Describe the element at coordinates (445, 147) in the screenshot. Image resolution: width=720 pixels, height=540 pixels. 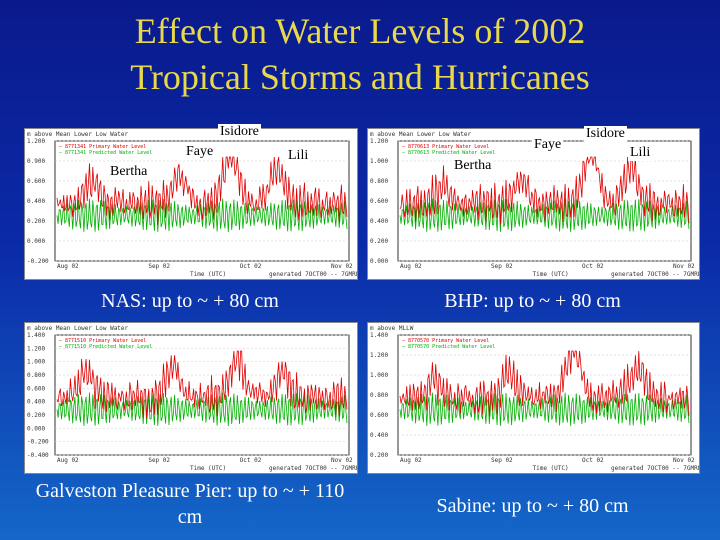
I see `legend-observed: — 8770613 Primary Water Level` at that location.